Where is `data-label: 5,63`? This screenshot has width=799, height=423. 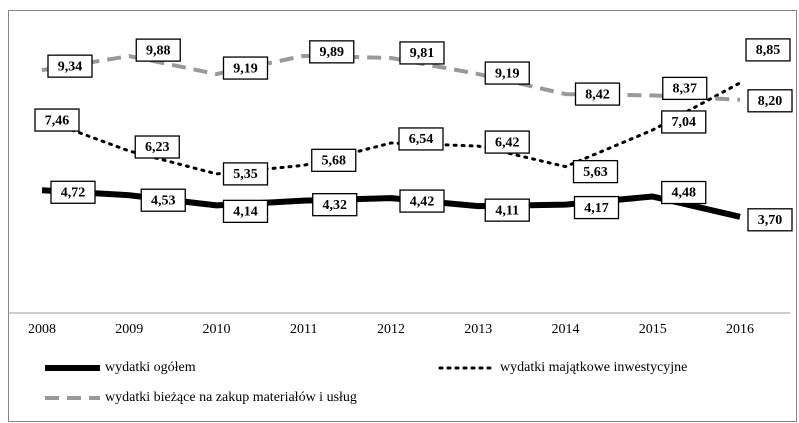 data-label: 5,63 is located at coordinates (595, 172).